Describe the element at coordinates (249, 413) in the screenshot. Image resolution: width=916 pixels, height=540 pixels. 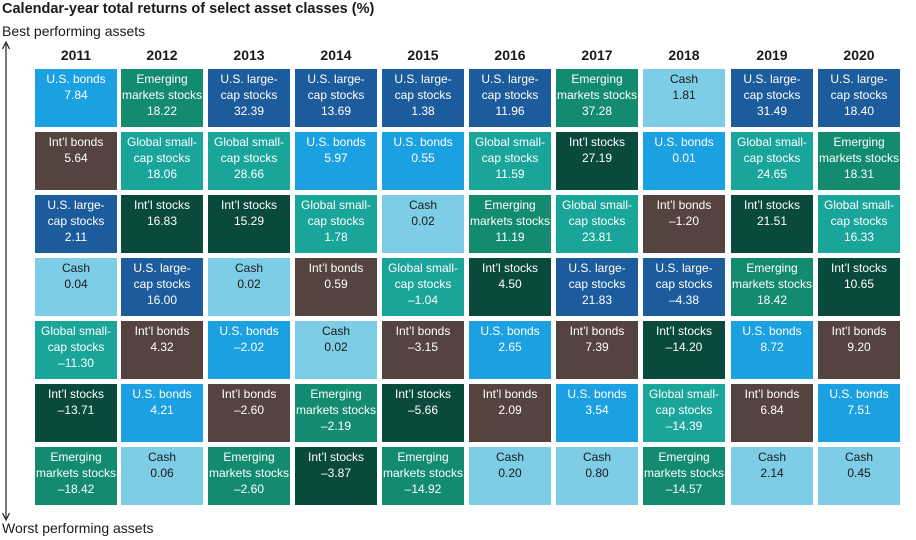
I see `asset-cell: Int’l bonds –2.60` at that location.